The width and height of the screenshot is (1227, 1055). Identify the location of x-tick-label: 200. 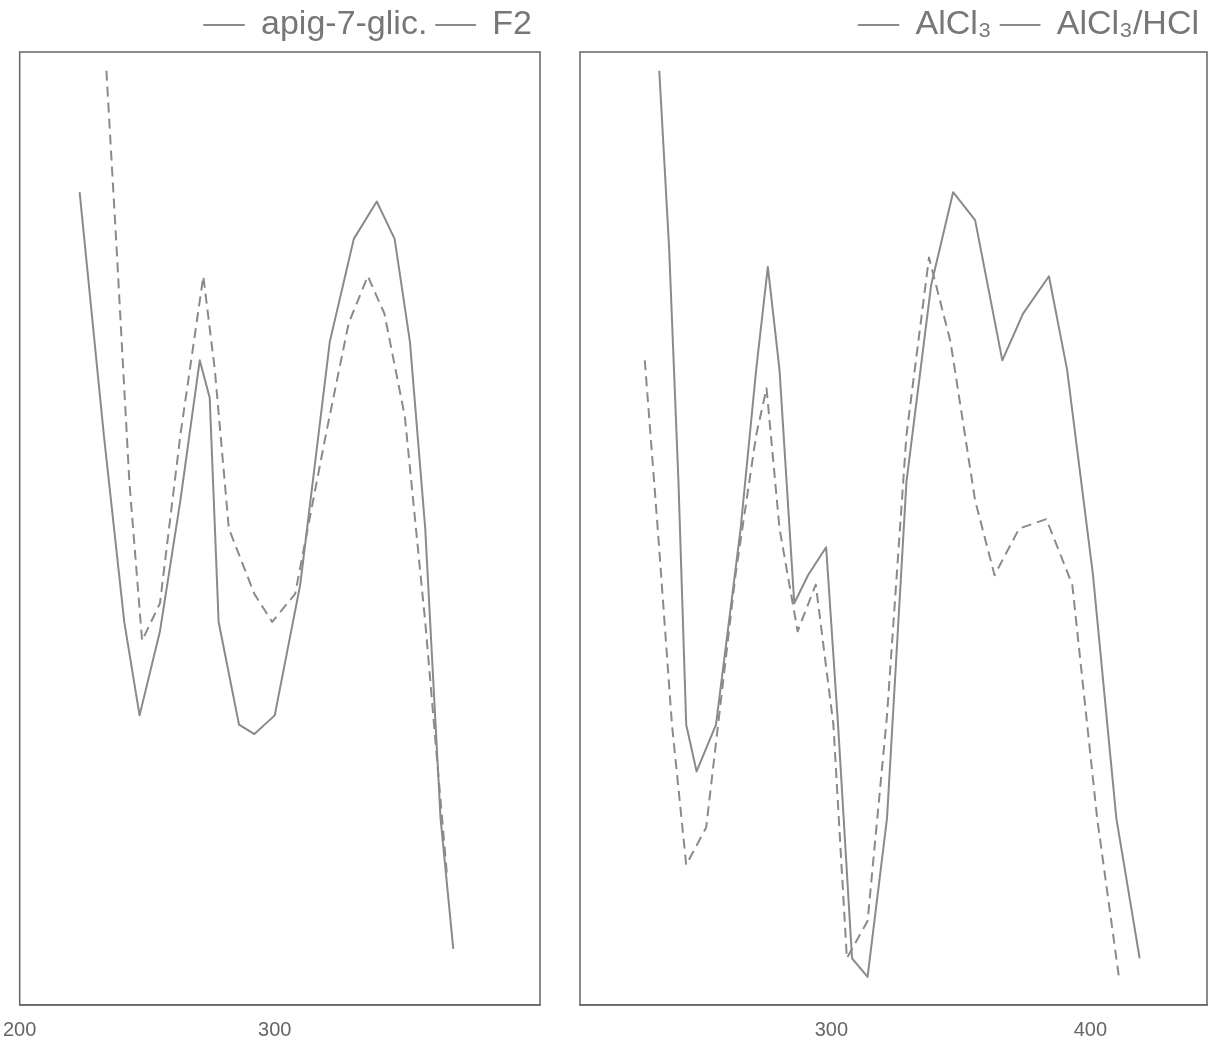
(20, 1028).